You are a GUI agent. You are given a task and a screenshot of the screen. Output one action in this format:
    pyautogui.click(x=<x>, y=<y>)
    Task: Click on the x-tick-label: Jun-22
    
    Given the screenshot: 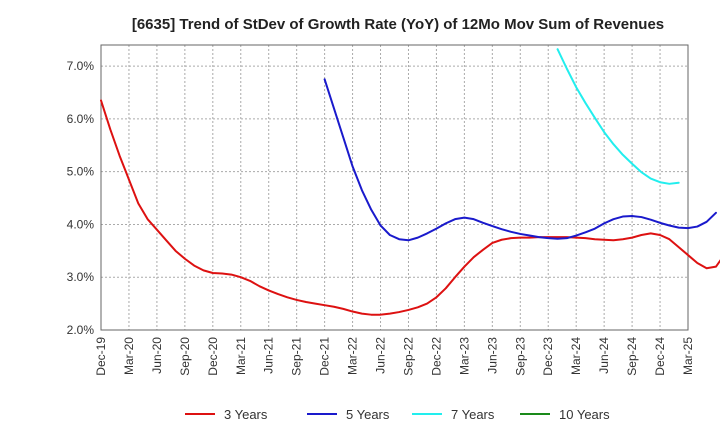 What is the action you would take?
    pyautogui.click(x=381, y=355)
    